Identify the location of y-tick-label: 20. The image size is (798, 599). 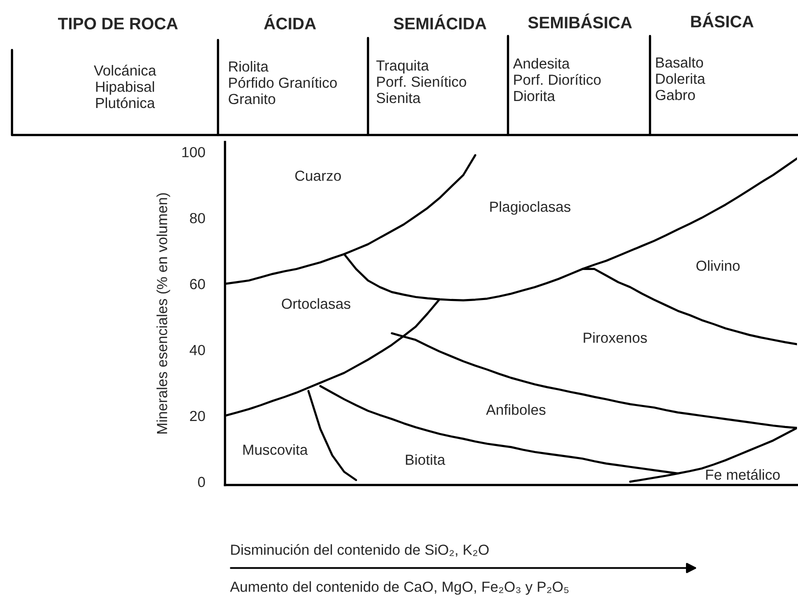
(197, 416).